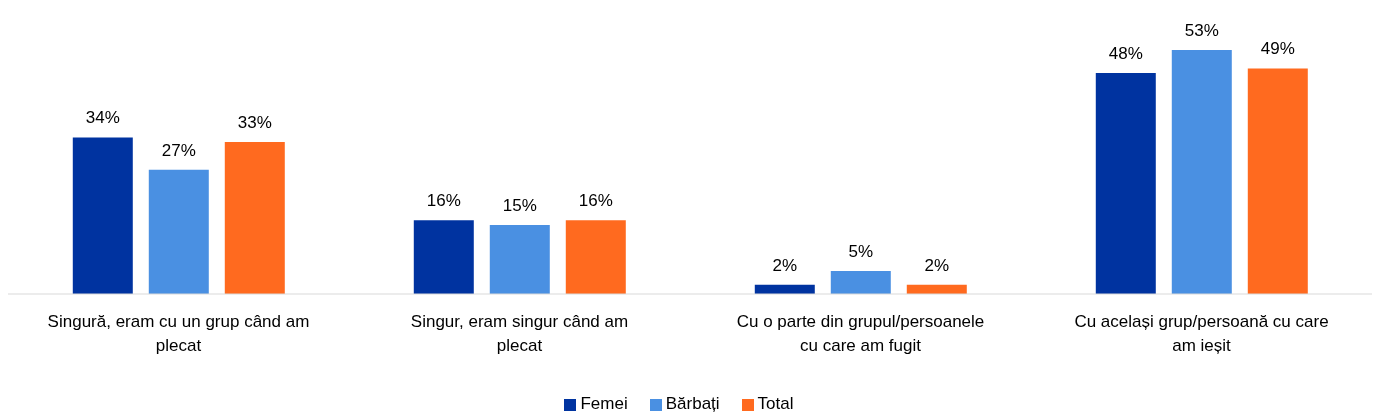 The image size is (1380, 414). I want to click on data-label: 15%, so click(519, 205).